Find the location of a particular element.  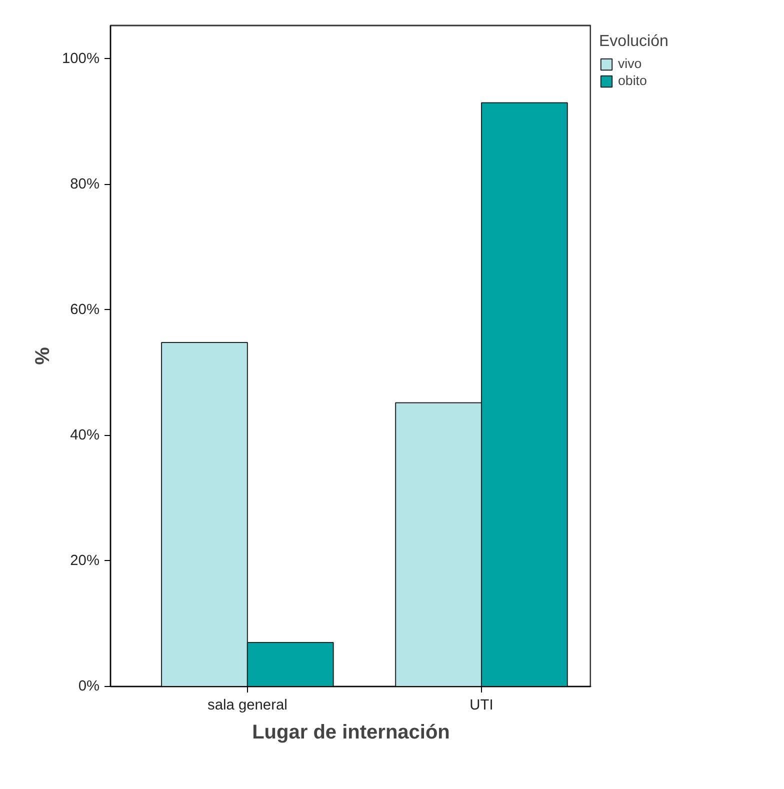

y-tick-label: 0% is located at coordinates (89, 686).